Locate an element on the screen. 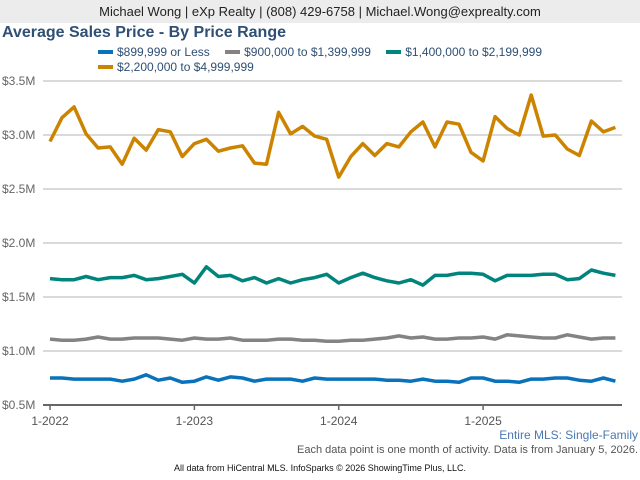  segment-label: Entire MLS: Single-Family is located at coordinates (568, 435).